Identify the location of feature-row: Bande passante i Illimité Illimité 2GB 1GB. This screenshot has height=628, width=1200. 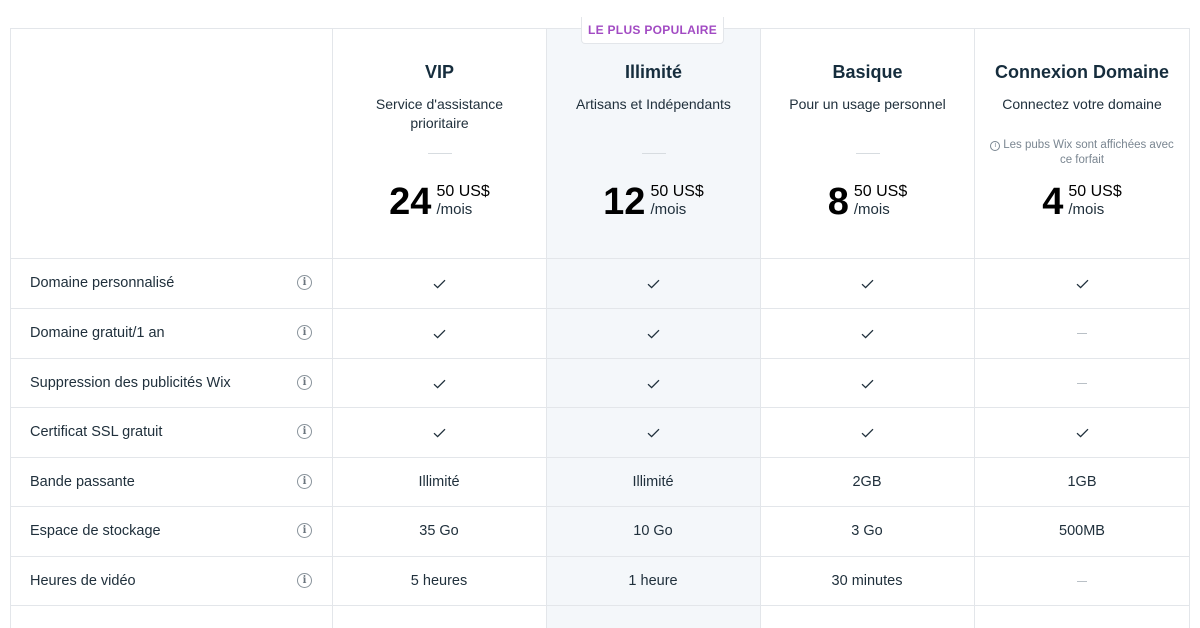
(600, 482).